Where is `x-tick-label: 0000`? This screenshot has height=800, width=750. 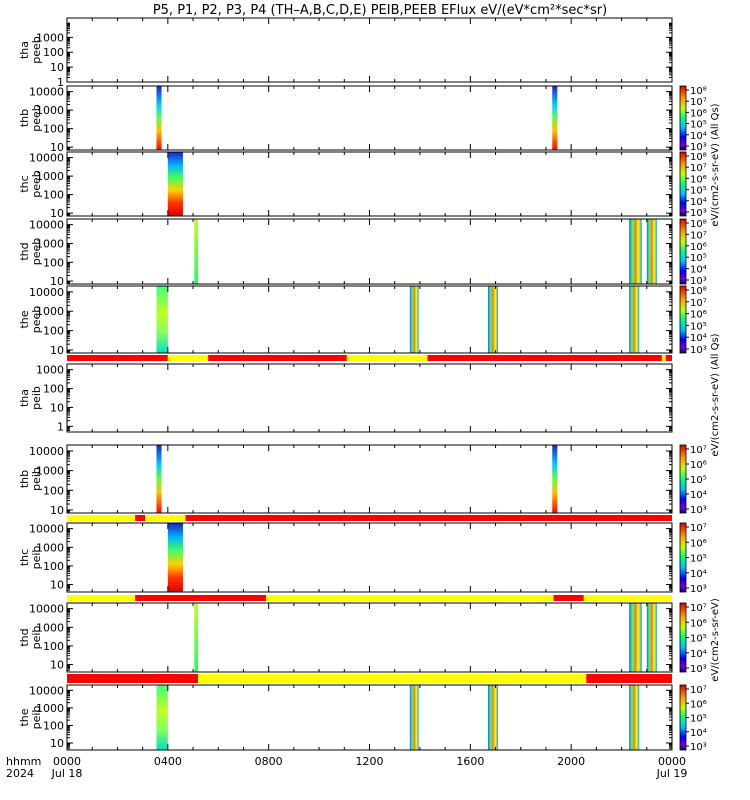 x-tick-label: 0000 is located at coordinates (67, 761).